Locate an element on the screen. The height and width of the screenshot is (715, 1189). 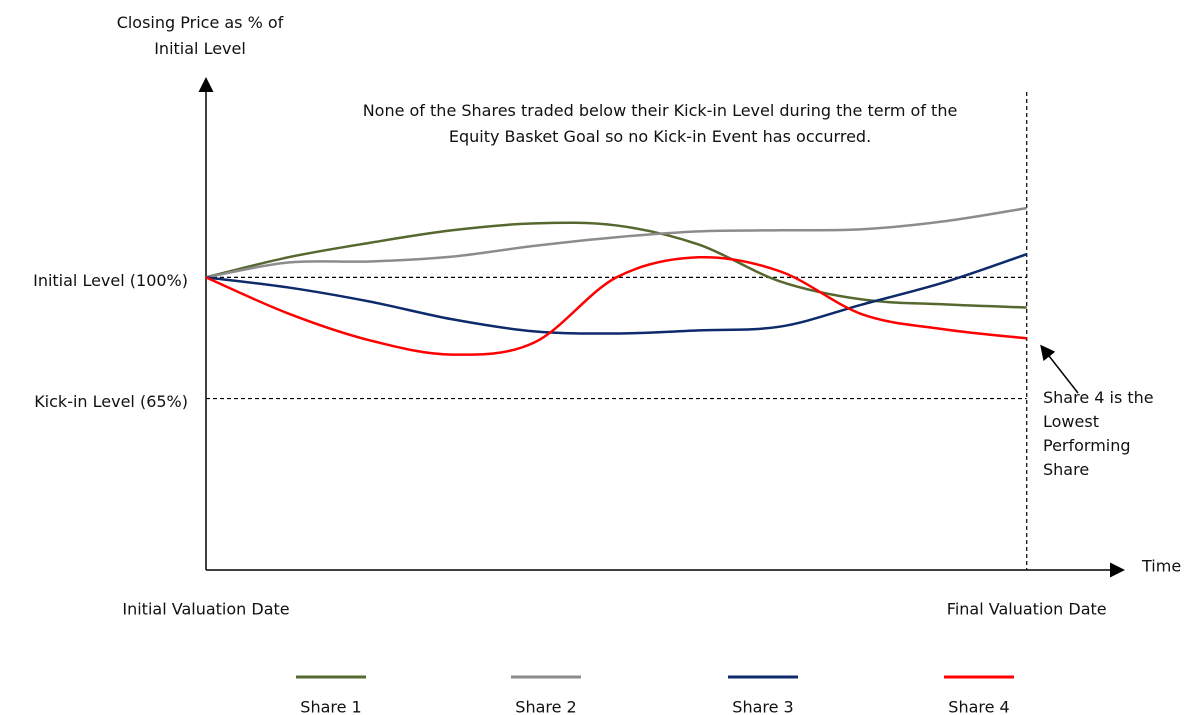
legend-label: Share 3 is located at coordinates (762, 706).